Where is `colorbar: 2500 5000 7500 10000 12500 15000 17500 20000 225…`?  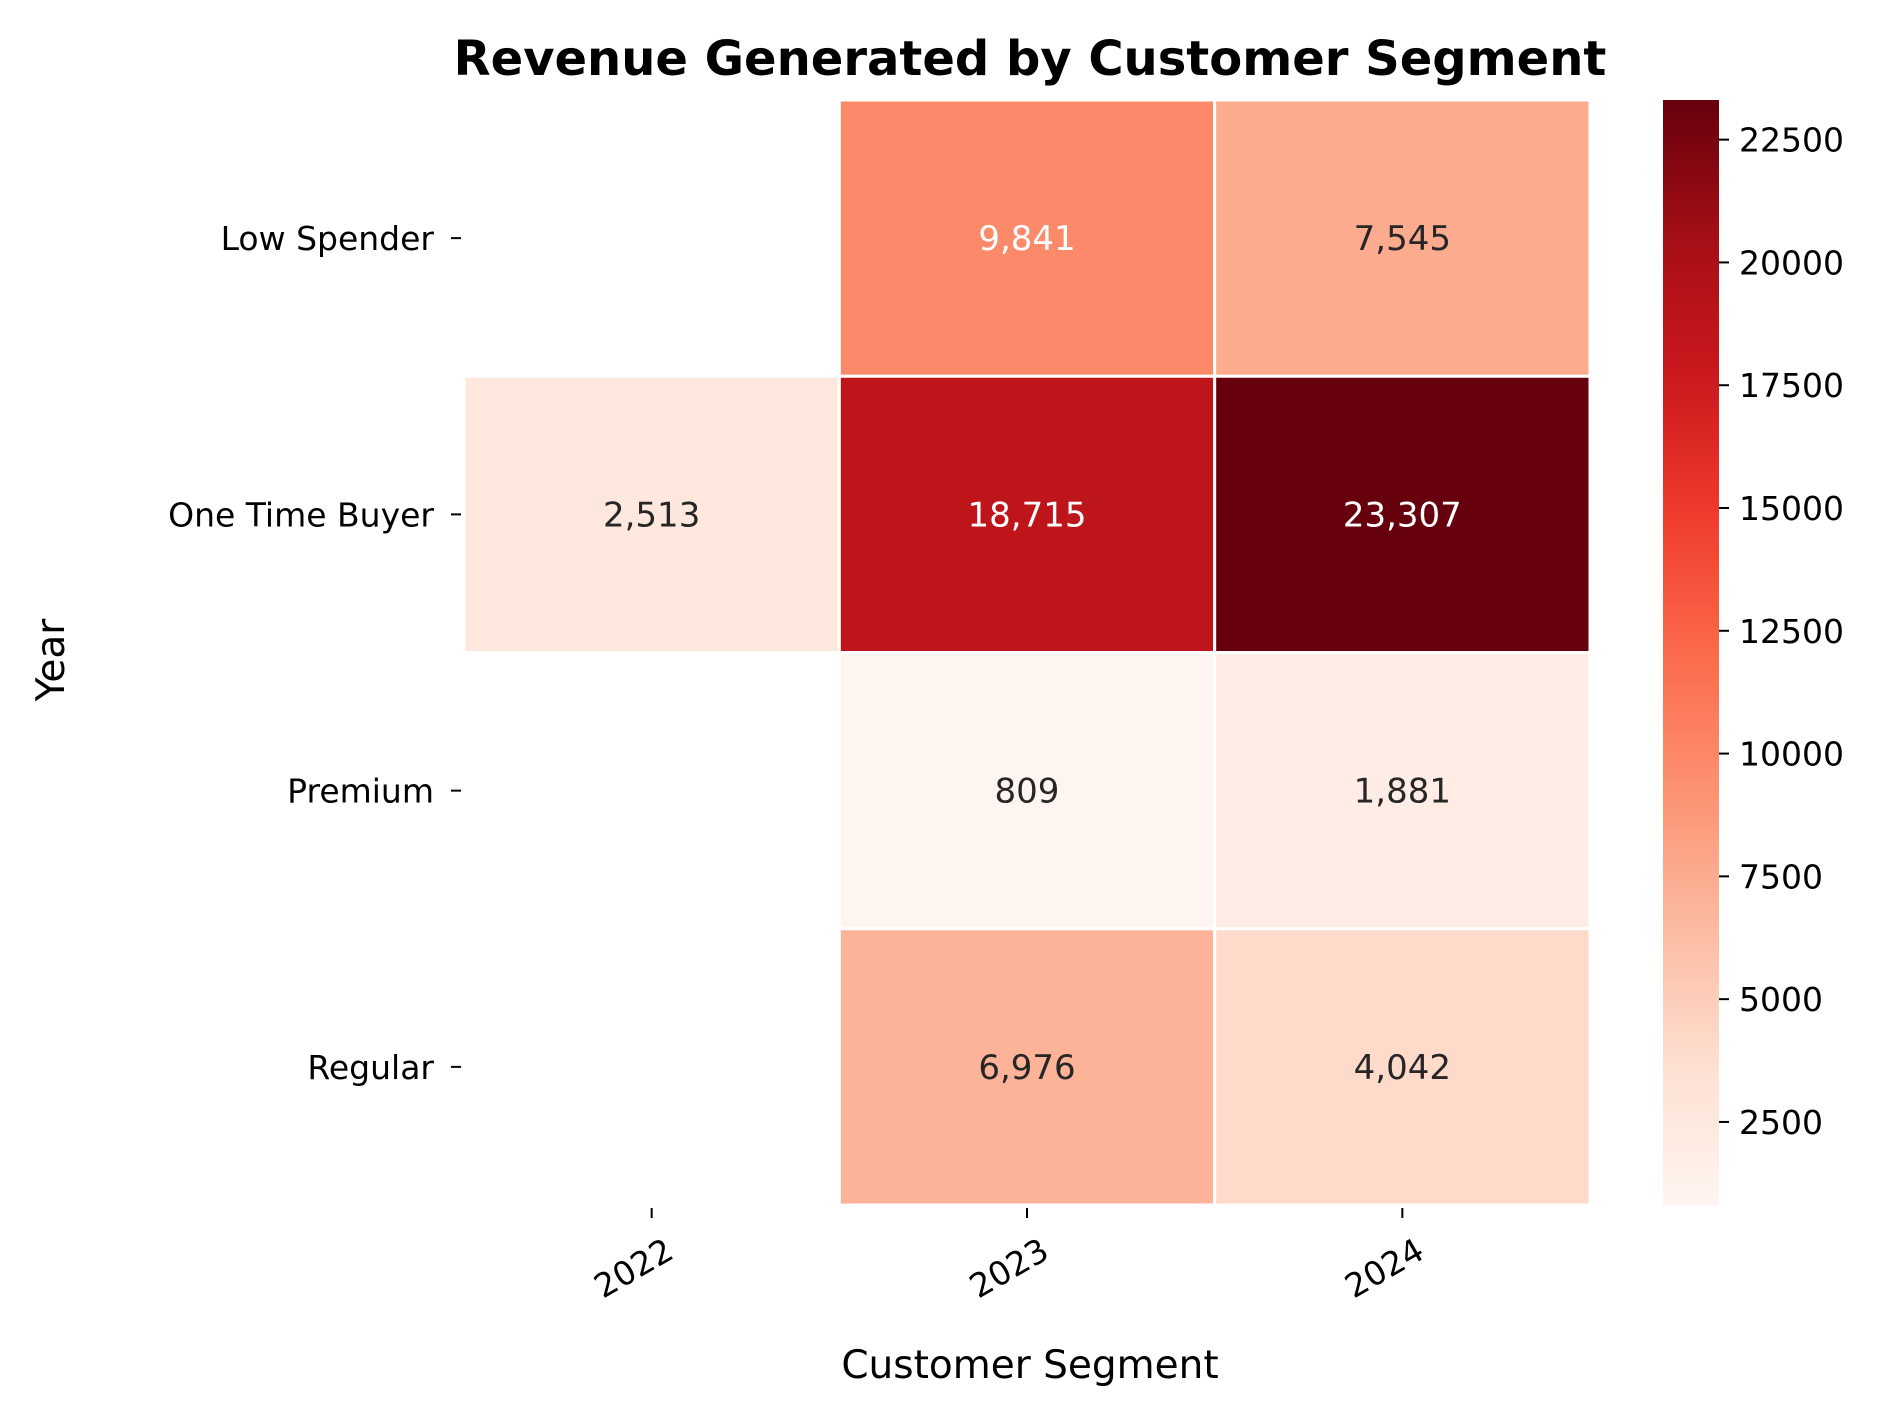 colorbar: 2500 5000 7500 10000 12500 15000 17500 20000 225… is located at coordinates (1753, 652).